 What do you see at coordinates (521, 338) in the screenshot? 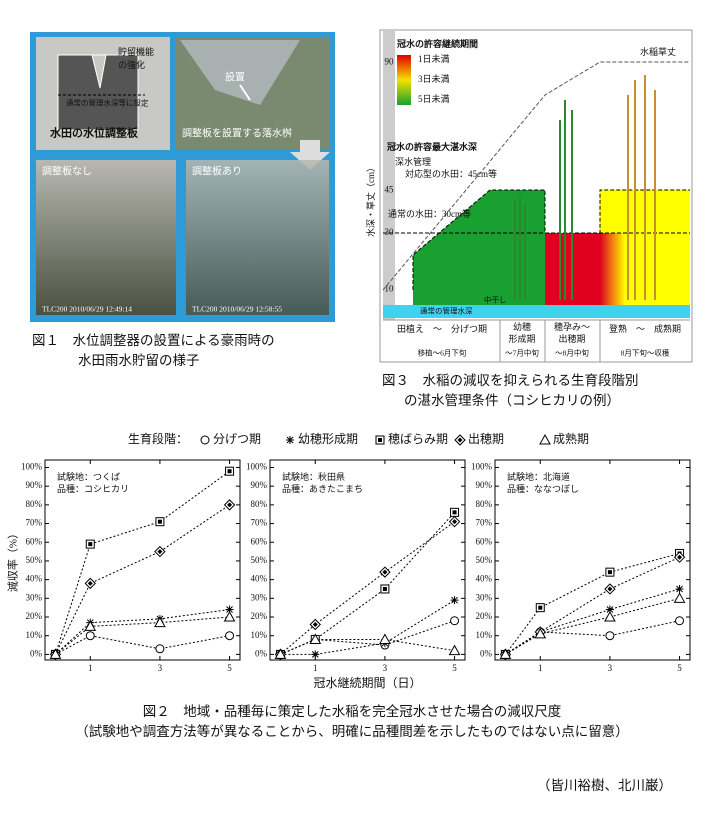
I see `stage: 形成期` at bounding box center [521, 338].